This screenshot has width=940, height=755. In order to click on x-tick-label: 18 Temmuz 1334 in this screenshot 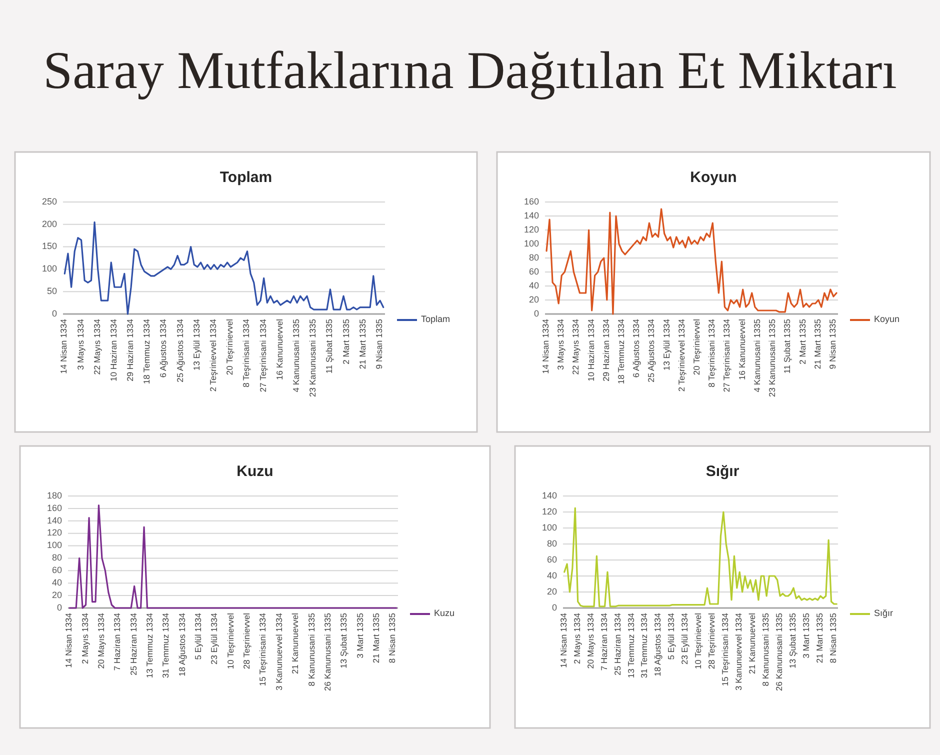, I will do `click(147, 351)`.